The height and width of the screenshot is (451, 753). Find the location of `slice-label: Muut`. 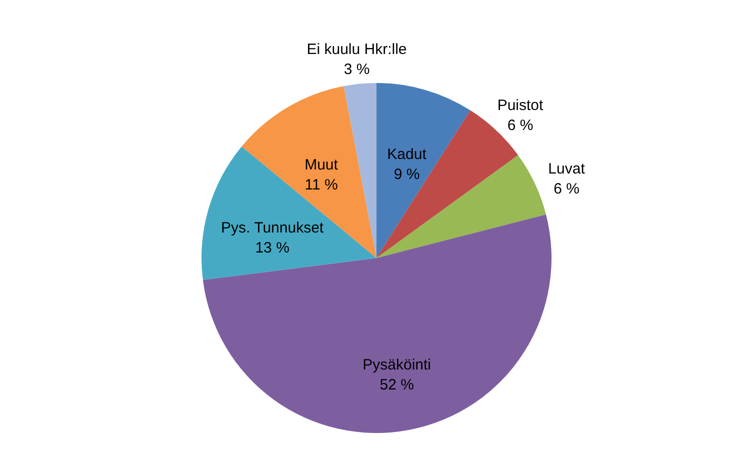

slice-label: Muut is located at coordinates (321, 165).